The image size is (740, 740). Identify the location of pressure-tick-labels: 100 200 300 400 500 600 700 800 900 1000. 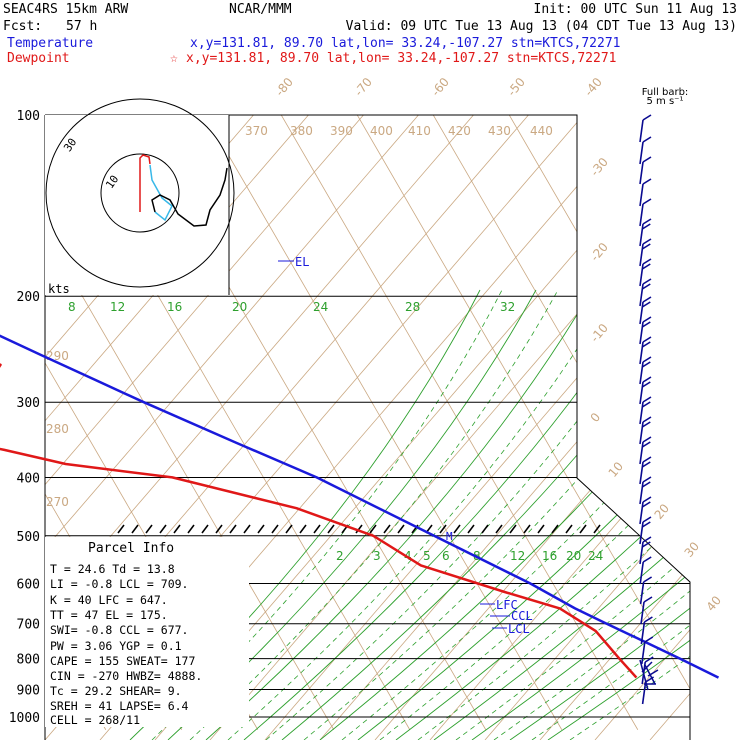
(24, 417).